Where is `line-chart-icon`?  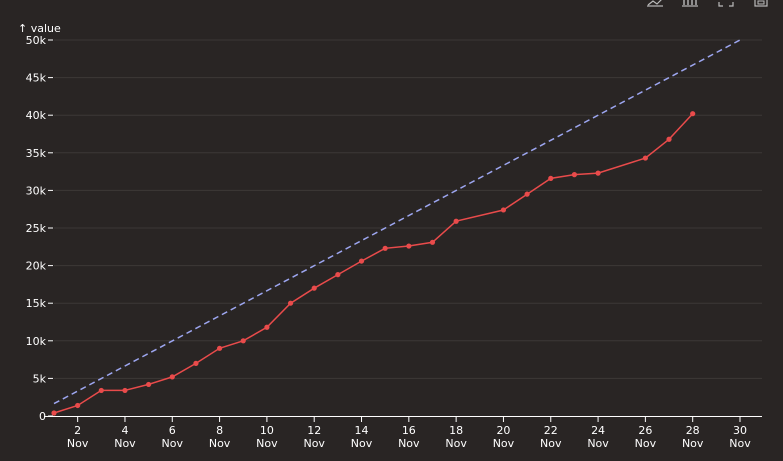 line-chart-icon is located at coordinates (655, 3).